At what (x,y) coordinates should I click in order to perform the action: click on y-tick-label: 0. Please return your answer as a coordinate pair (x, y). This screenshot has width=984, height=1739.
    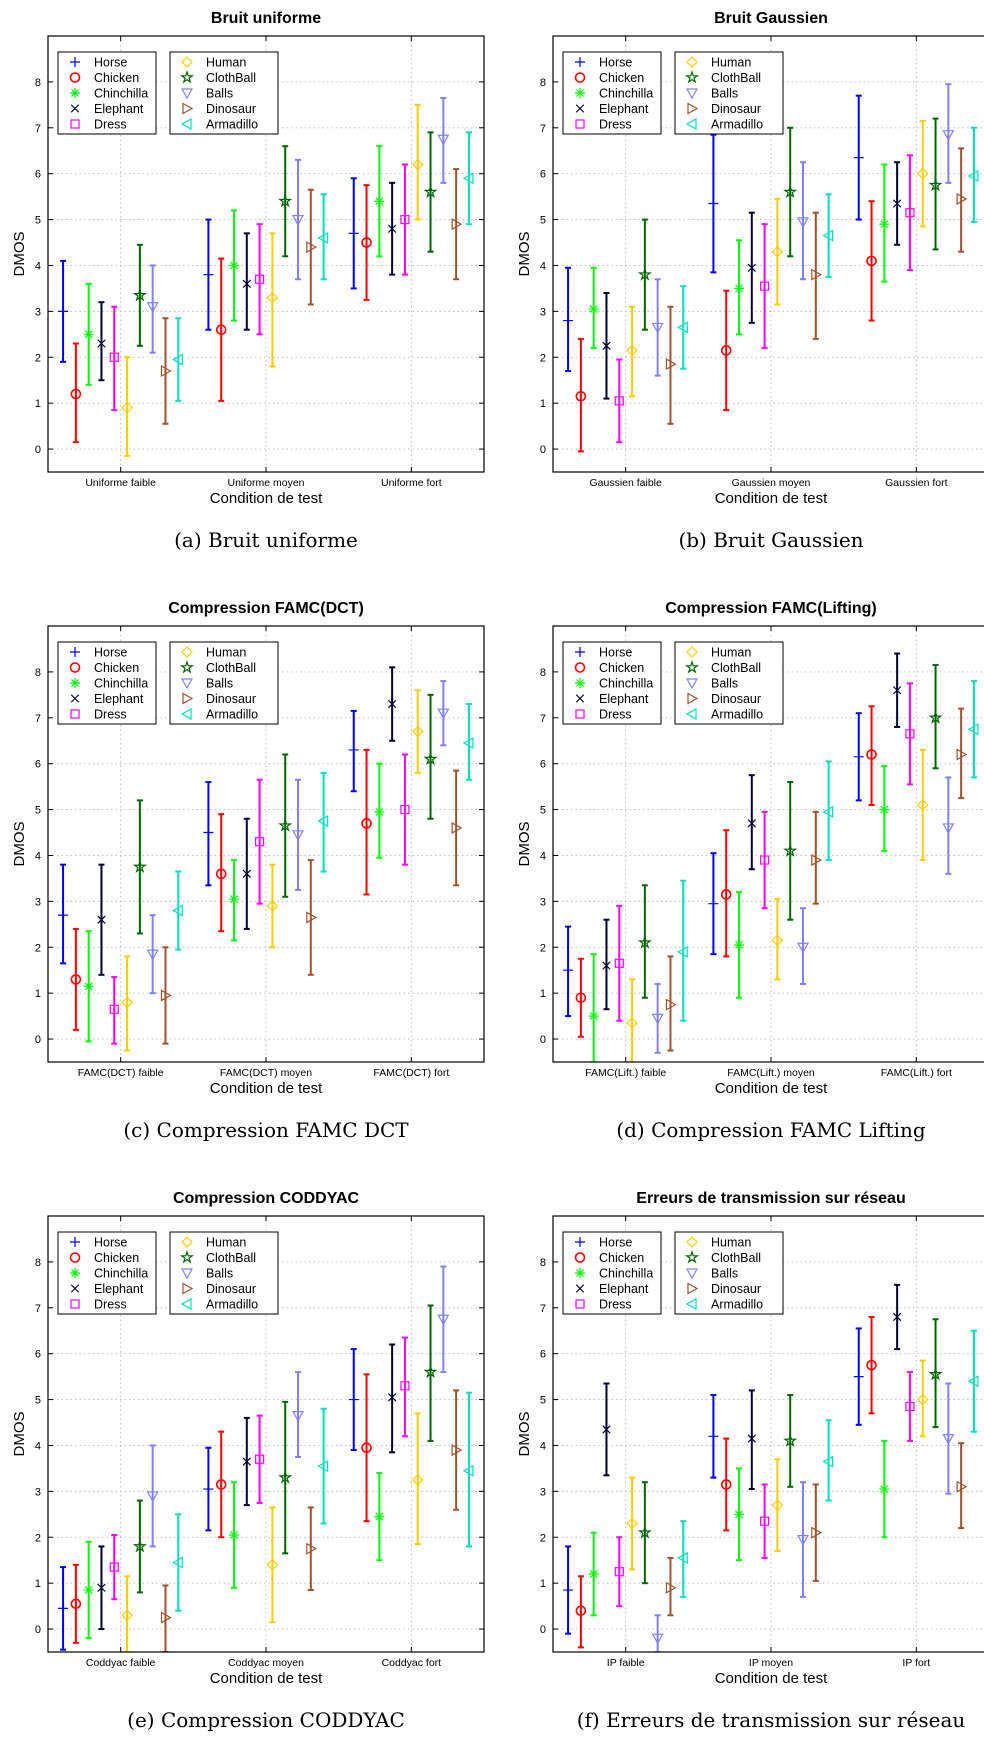
    Looking at the image, I should click on (38, 1040).